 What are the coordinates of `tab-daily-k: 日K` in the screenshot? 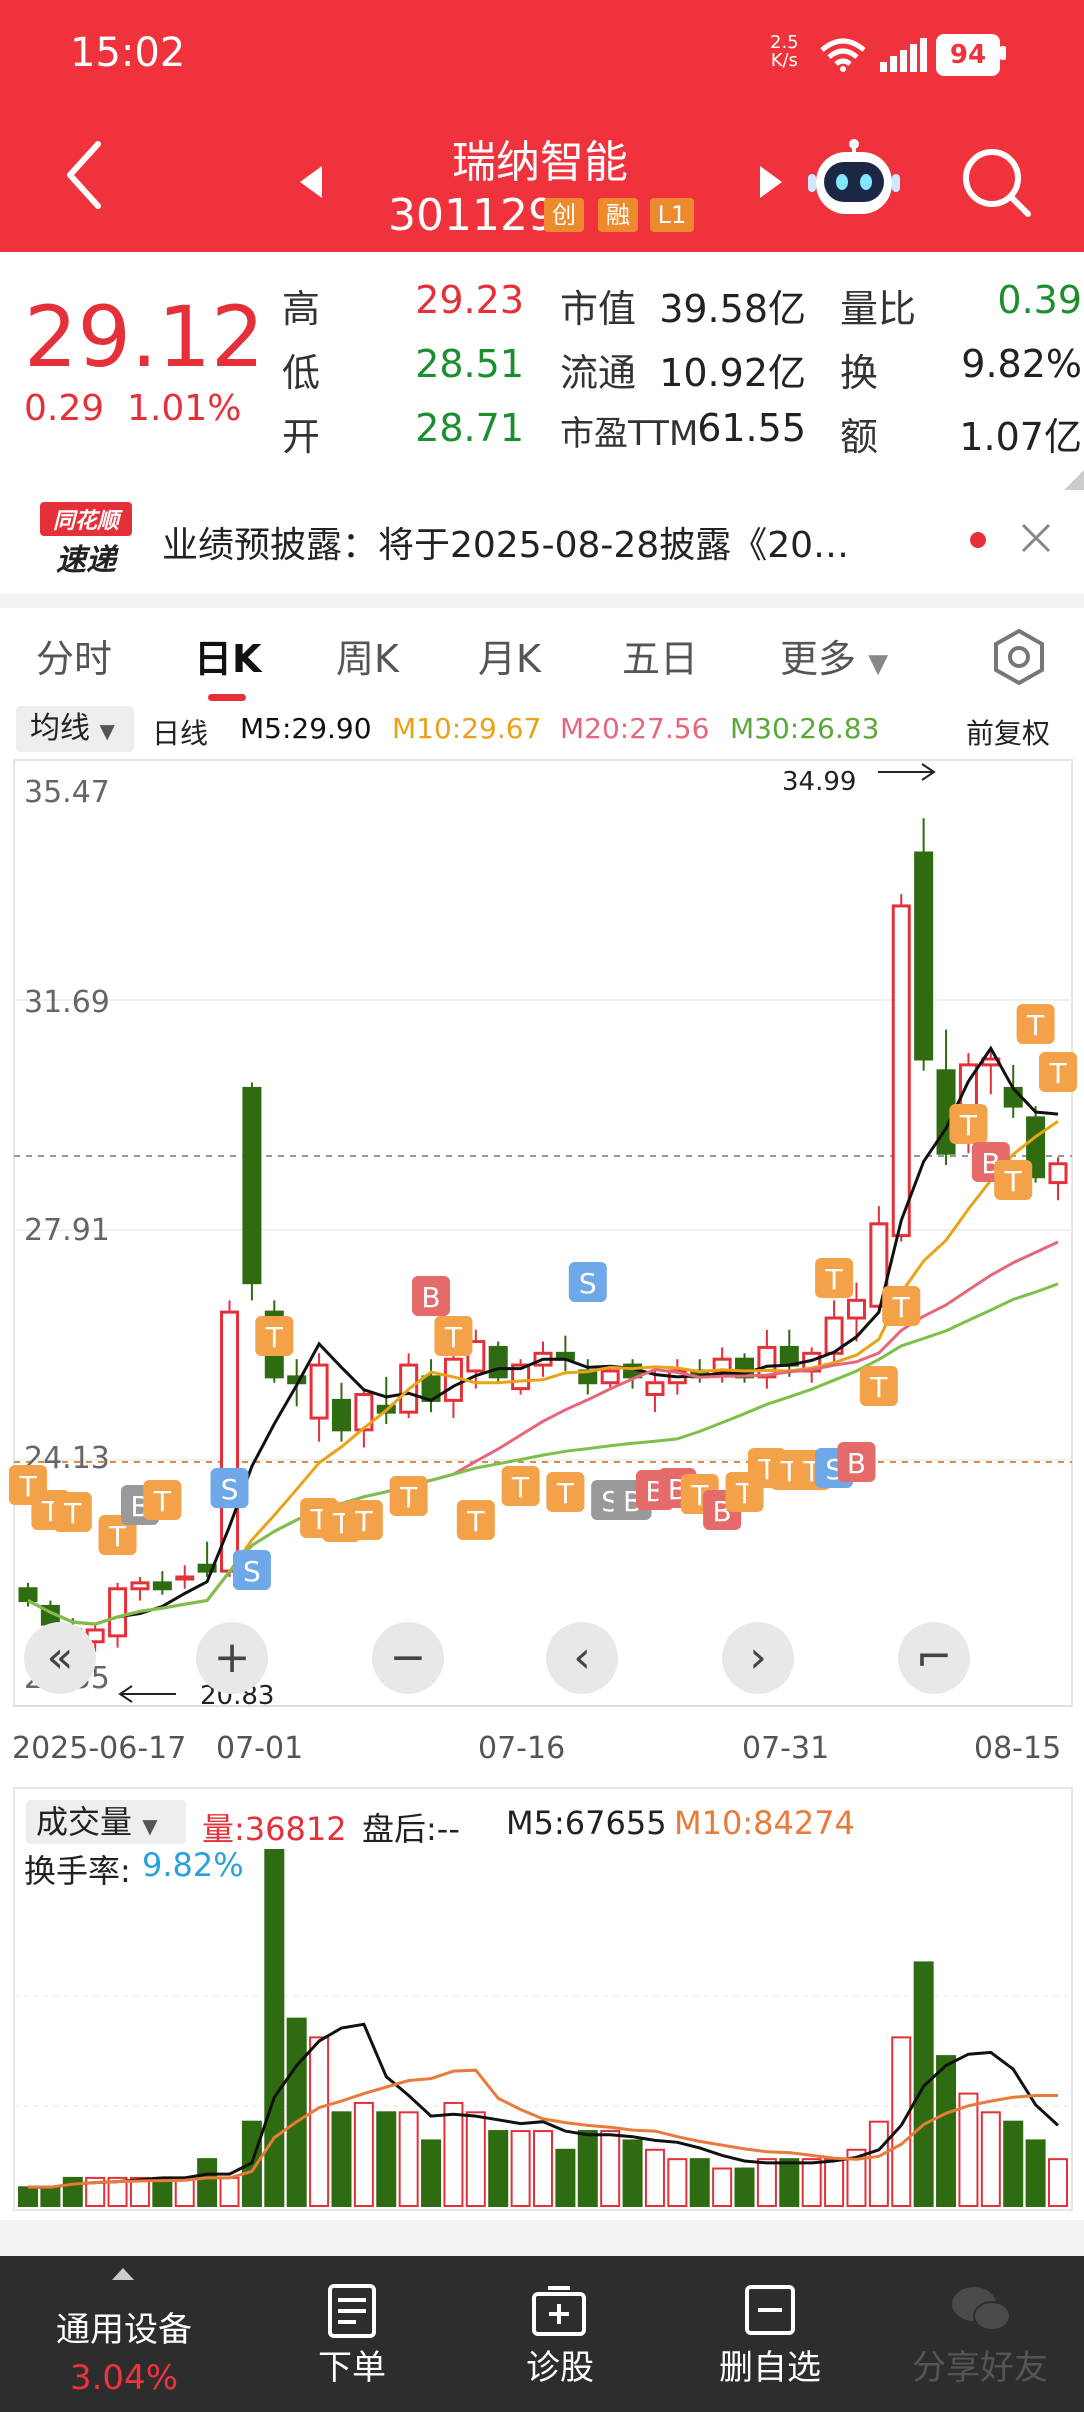 It's located at (228, 659).